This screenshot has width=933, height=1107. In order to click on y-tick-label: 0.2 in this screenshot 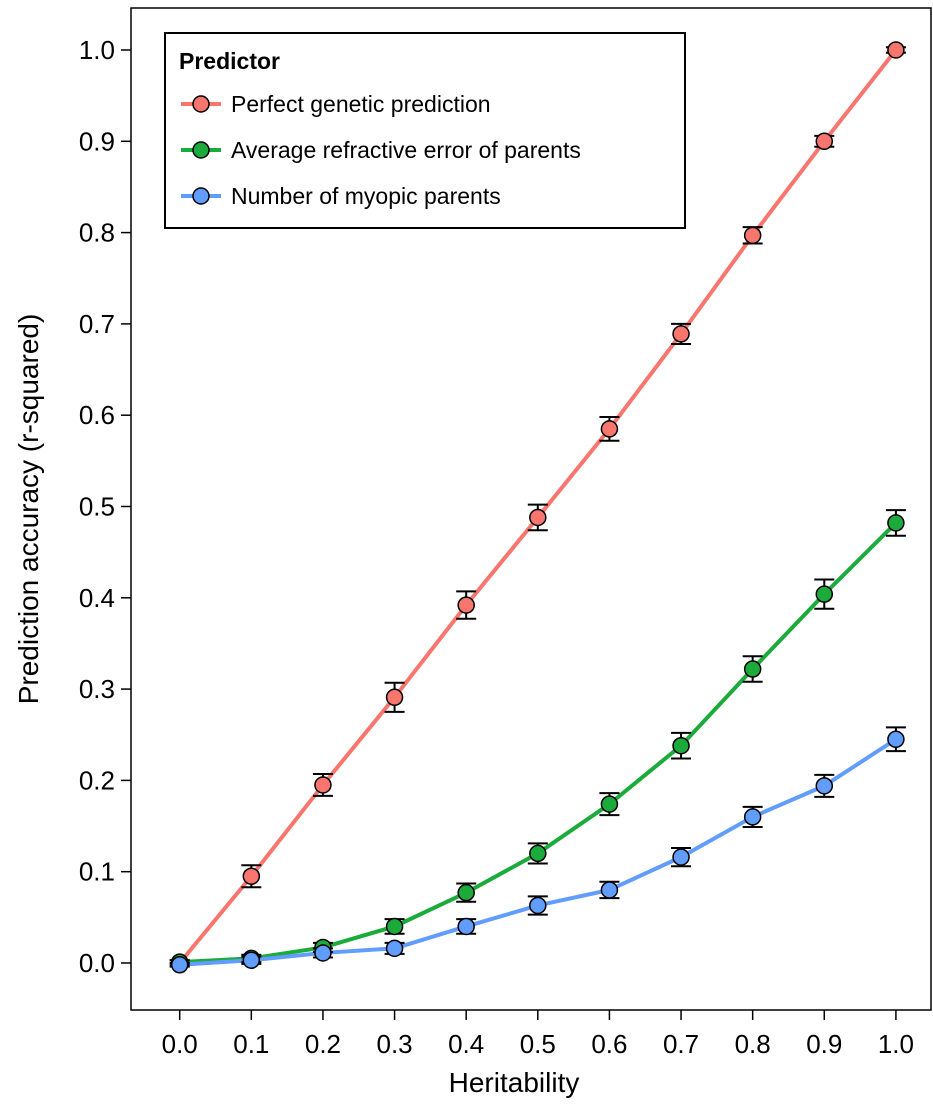, I will do `click(97, 780)`.